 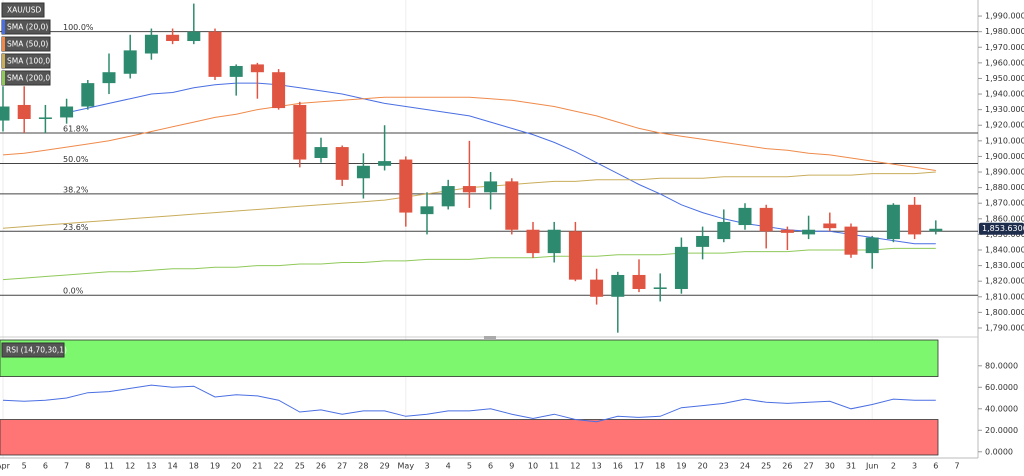 I want to click on legend-item: XAU/USD, so click(x=23, y=10).